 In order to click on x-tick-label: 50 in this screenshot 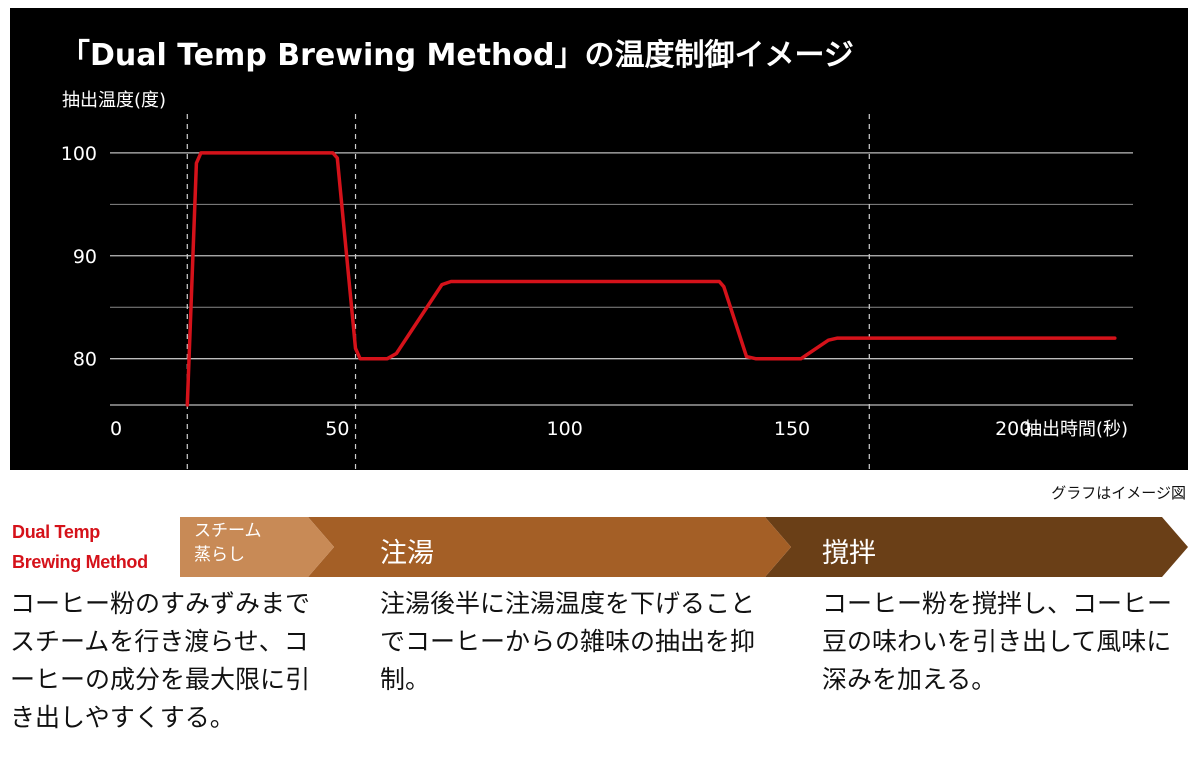, I will do `click(337, 429)`.